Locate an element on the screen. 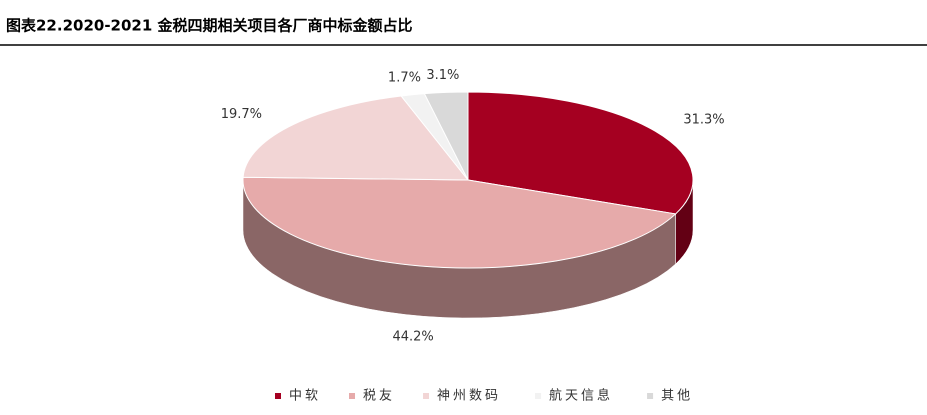 The height and width of the screenshot is (415, 927). legend-label: 税友 is located at coordinates (379, 396).